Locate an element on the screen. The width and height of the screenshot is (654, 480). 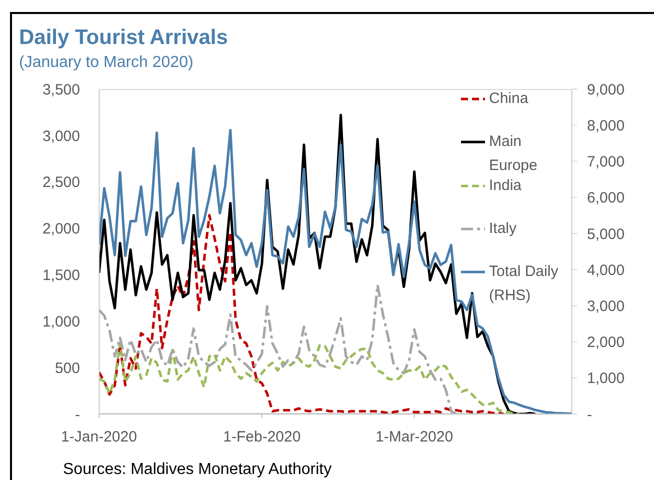
legend-label: India is located at coordinates (506, 186).